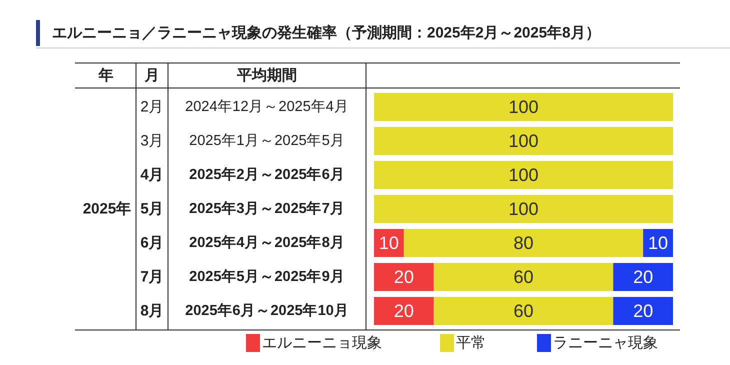 The height and width of the screenshot is (365, 730). I want to click on text: 2025年6月～2025年10月, so click(267, 310).